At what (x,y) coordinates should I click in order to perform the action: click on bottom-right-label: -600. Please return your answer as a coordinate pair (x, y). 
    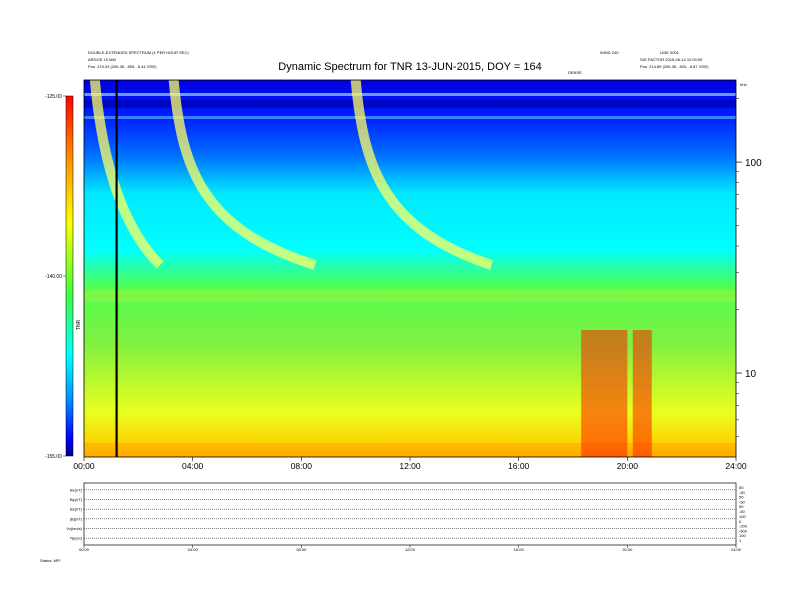
    Looking at the image, I should click on (743, 531).